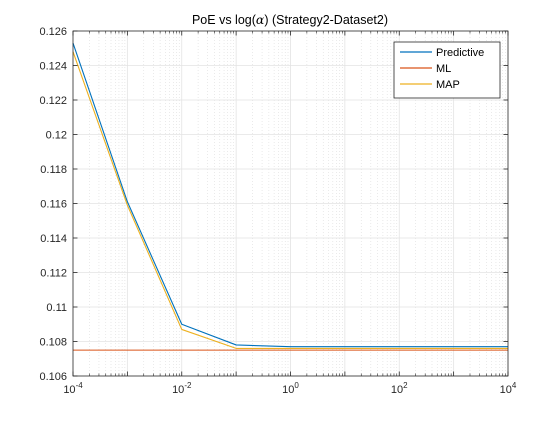  I want to click on legend-box, so click(447, 70).